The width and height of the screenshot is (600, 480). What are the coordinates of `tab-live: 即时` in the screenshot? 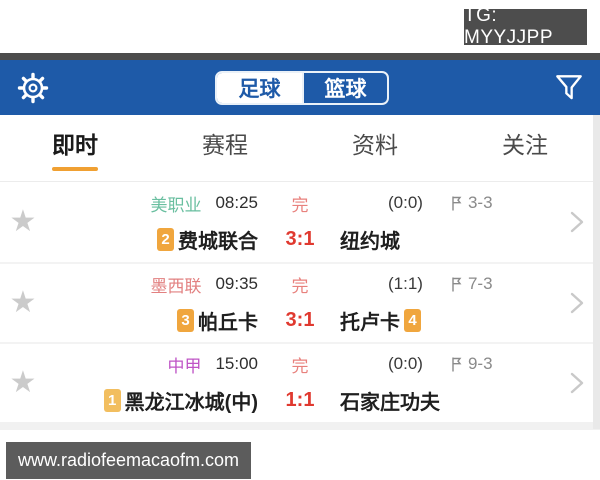 It's located at (75, 148).